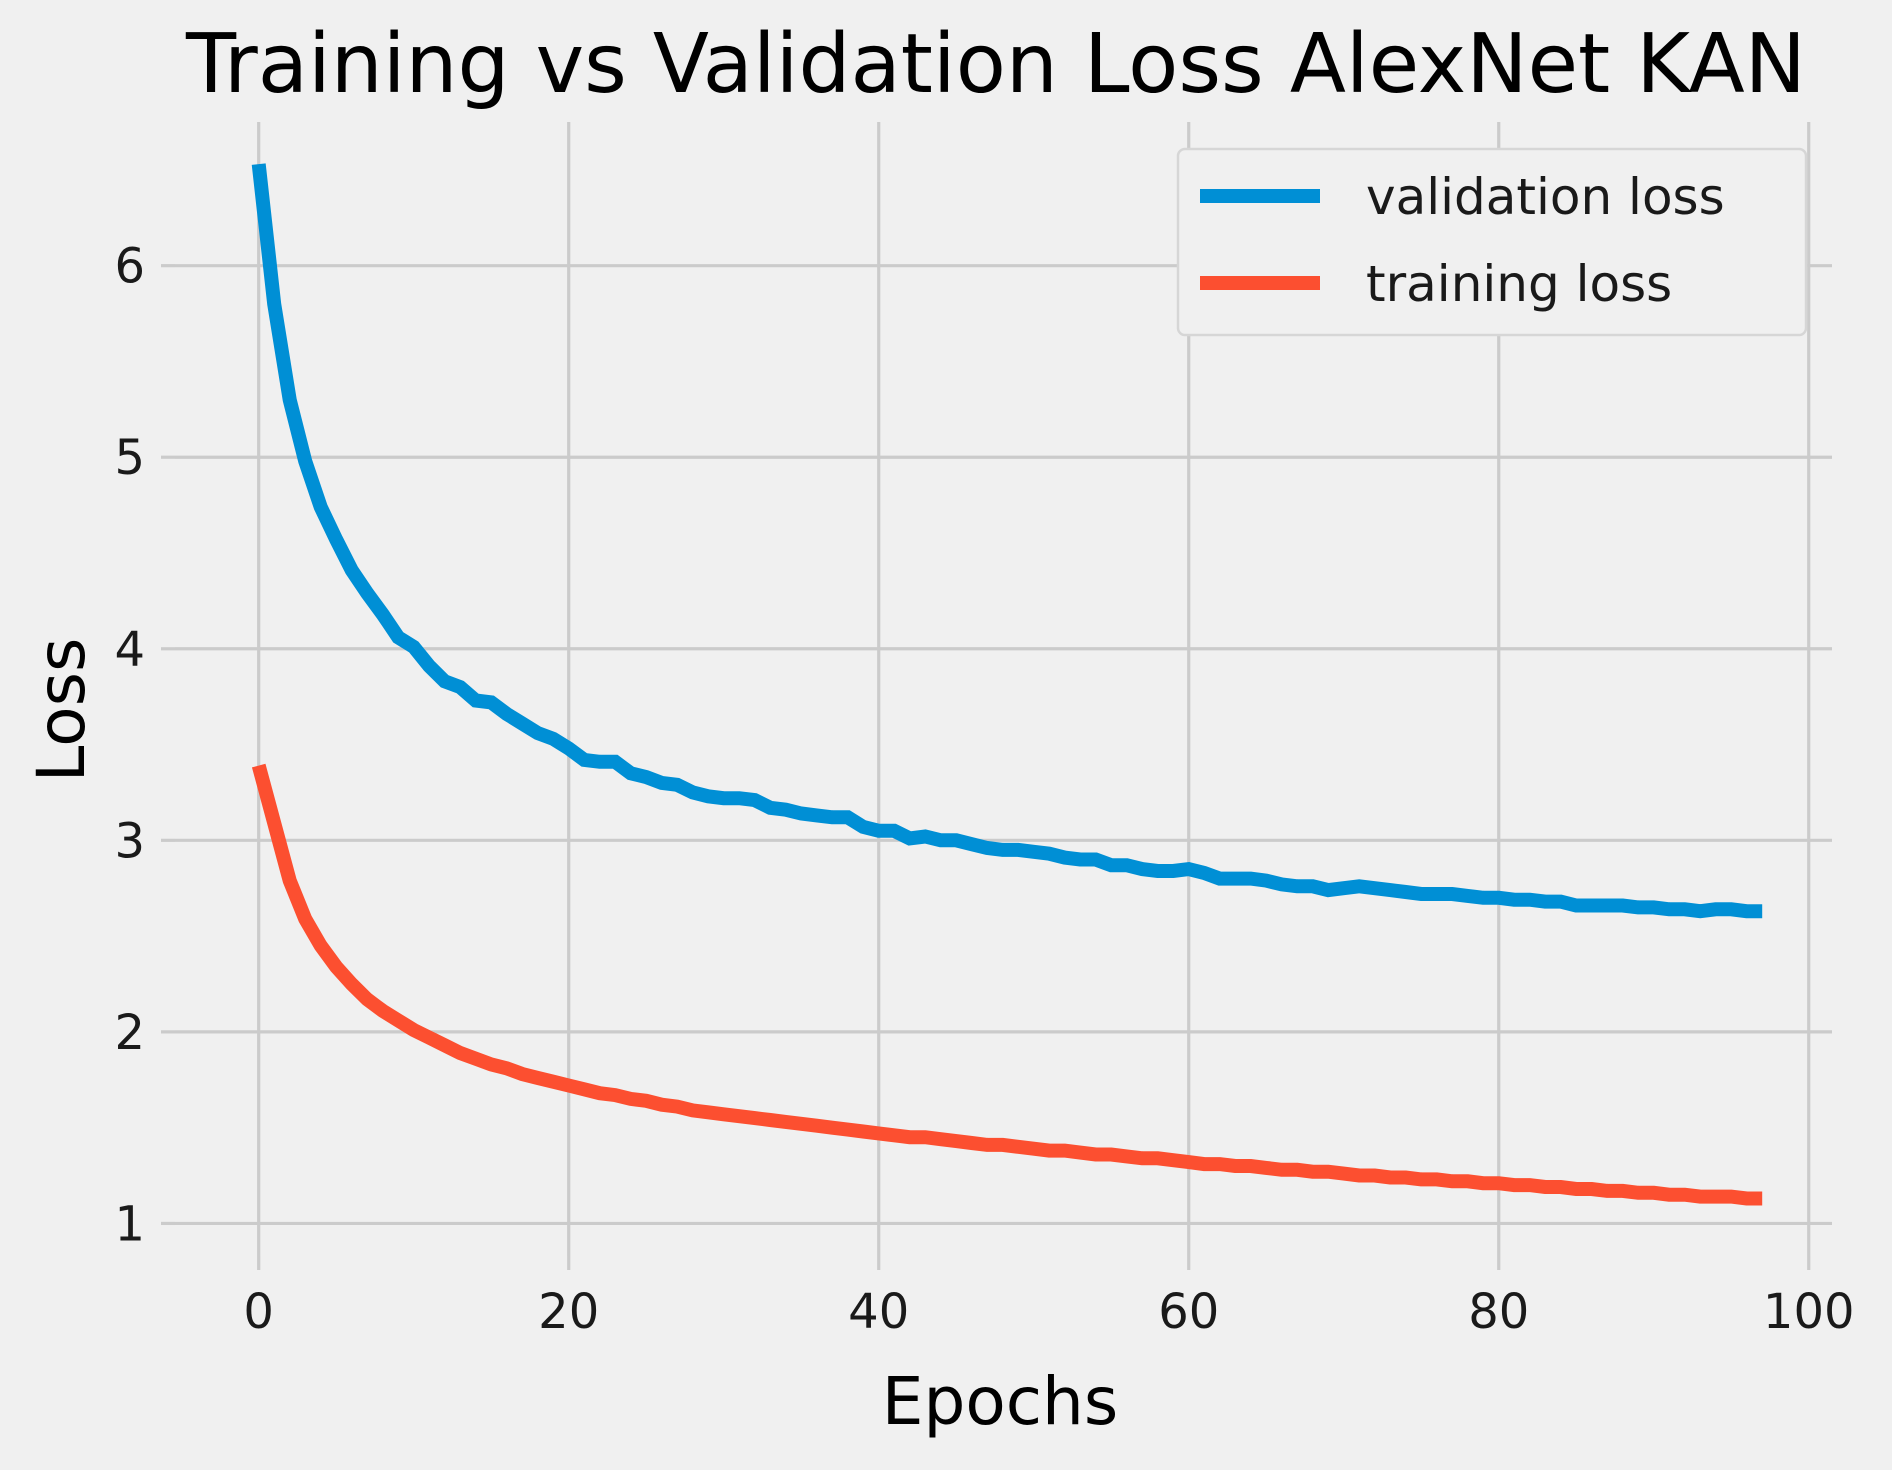  What do you see at coordinates (1188, 1312) in the screenshot?
I see `x-tick-label: 60` at bounding box center [1188, 1312].